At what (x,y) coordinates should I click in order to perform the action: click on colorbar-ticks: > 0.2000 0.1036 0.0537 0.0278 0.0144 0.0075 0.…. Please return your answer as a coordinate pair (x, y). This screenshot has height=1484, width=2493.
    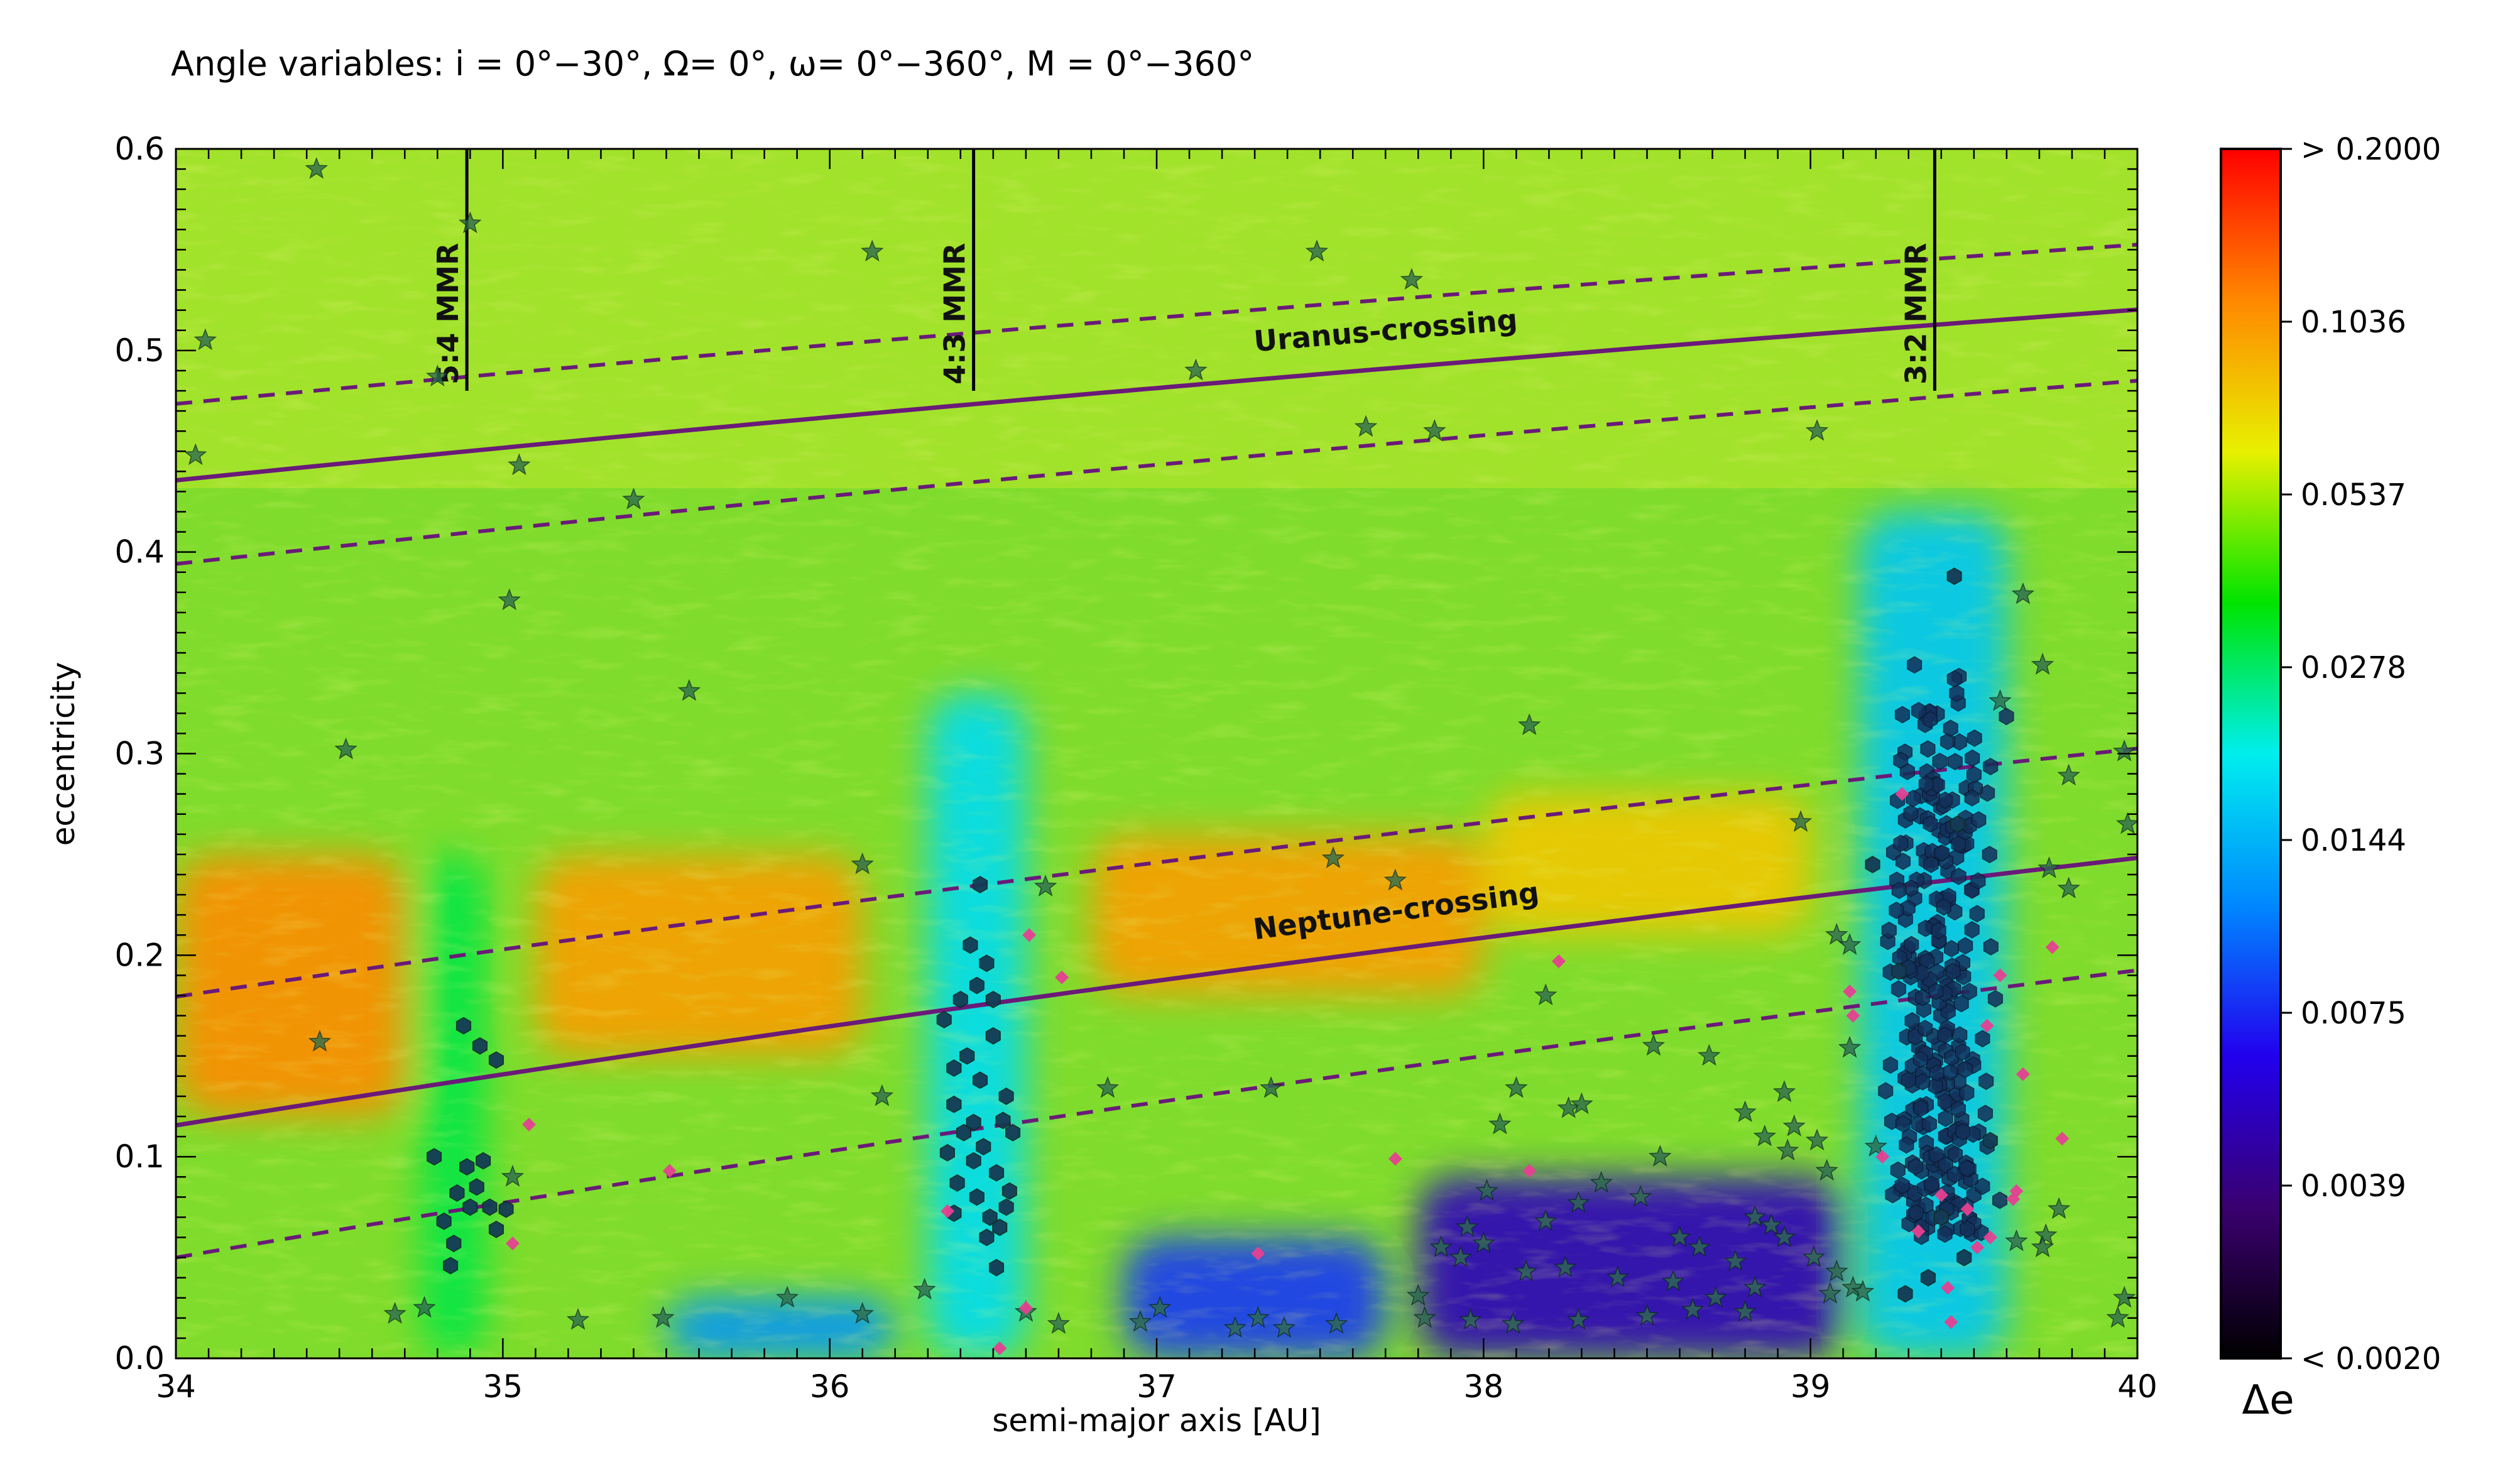
    Looking at the image, I should click on (2361, 754).